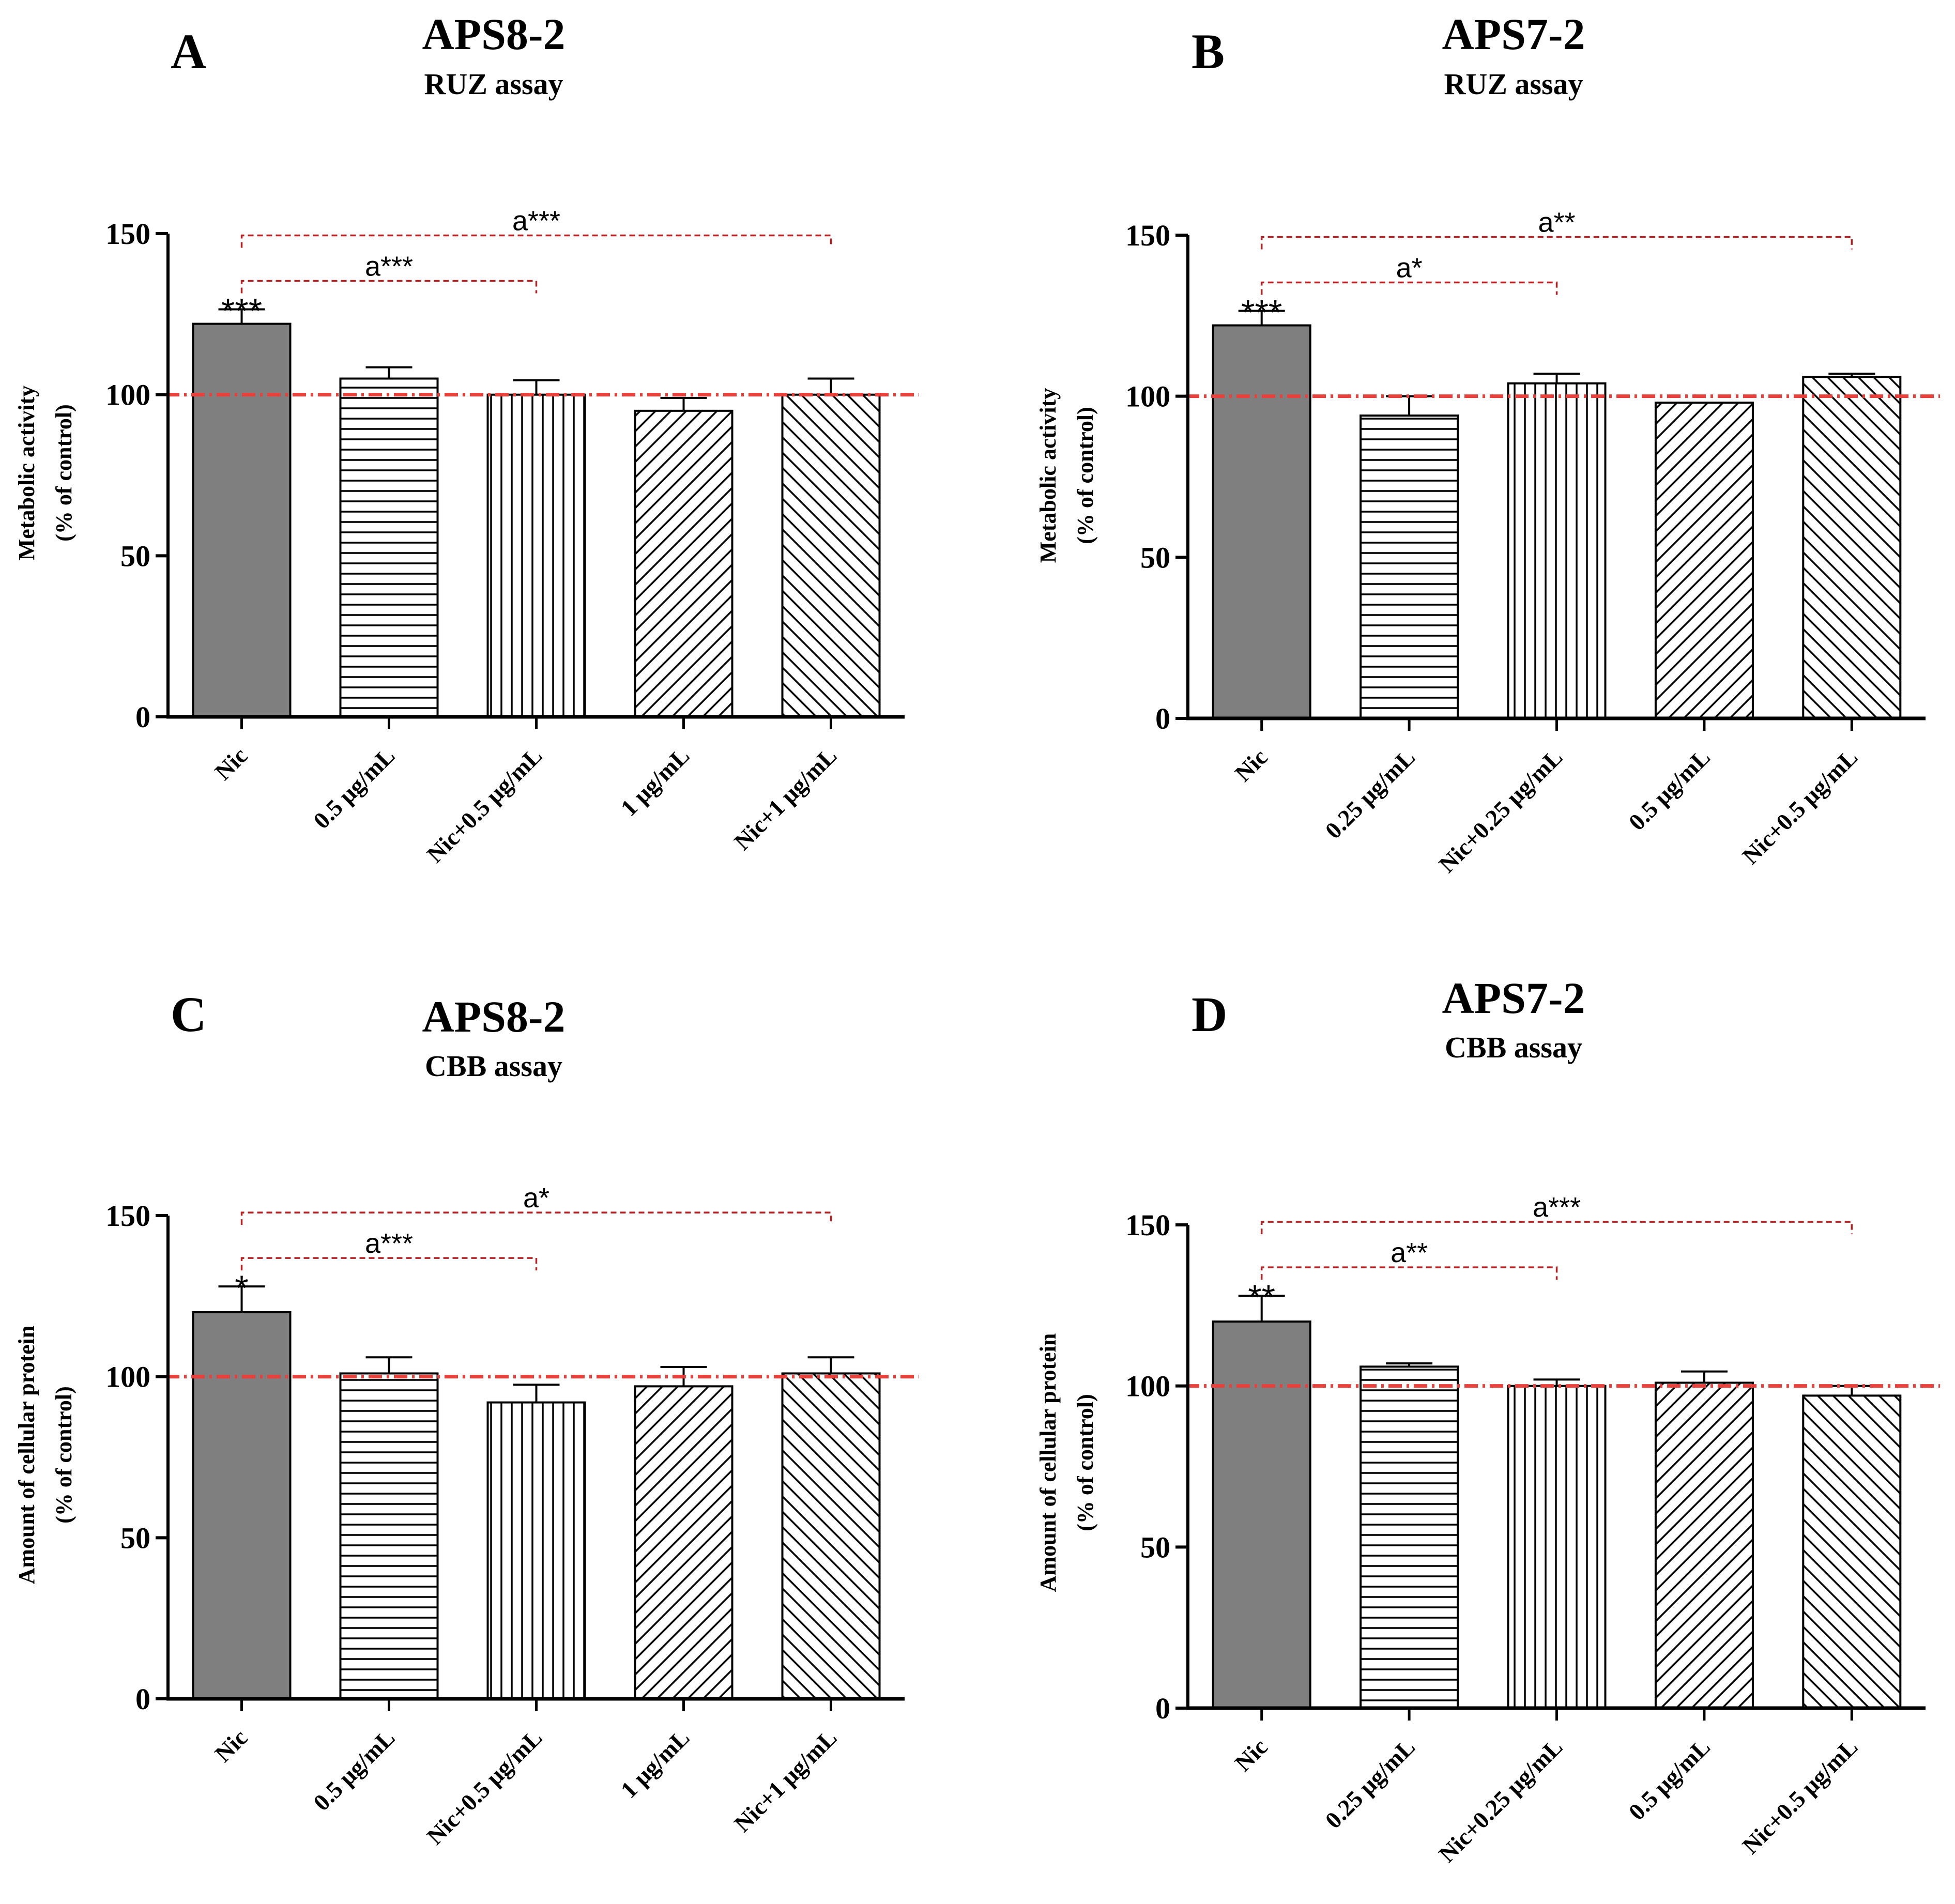  Describe the element at coordinates (188, 1014) in the screenshot. I see `panel-letter: C` at that location.